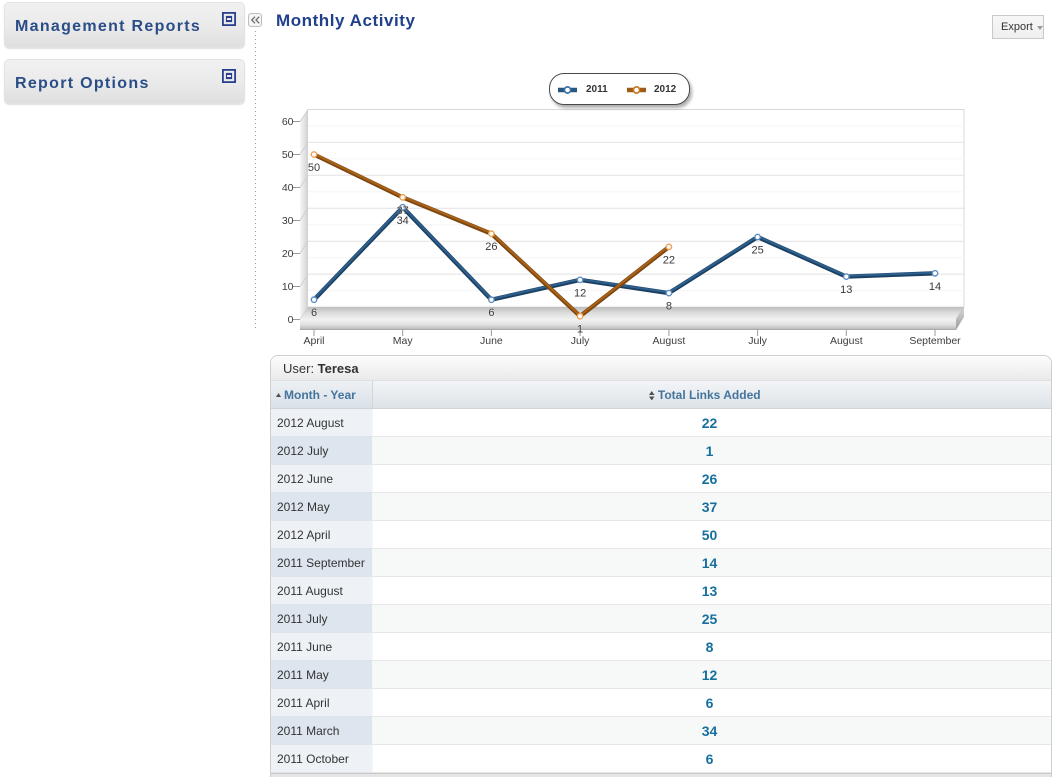  What do you see at coordinates (935, 341) in the screenshot?
I see `svg-text: September` at bounding box center [935, 341].